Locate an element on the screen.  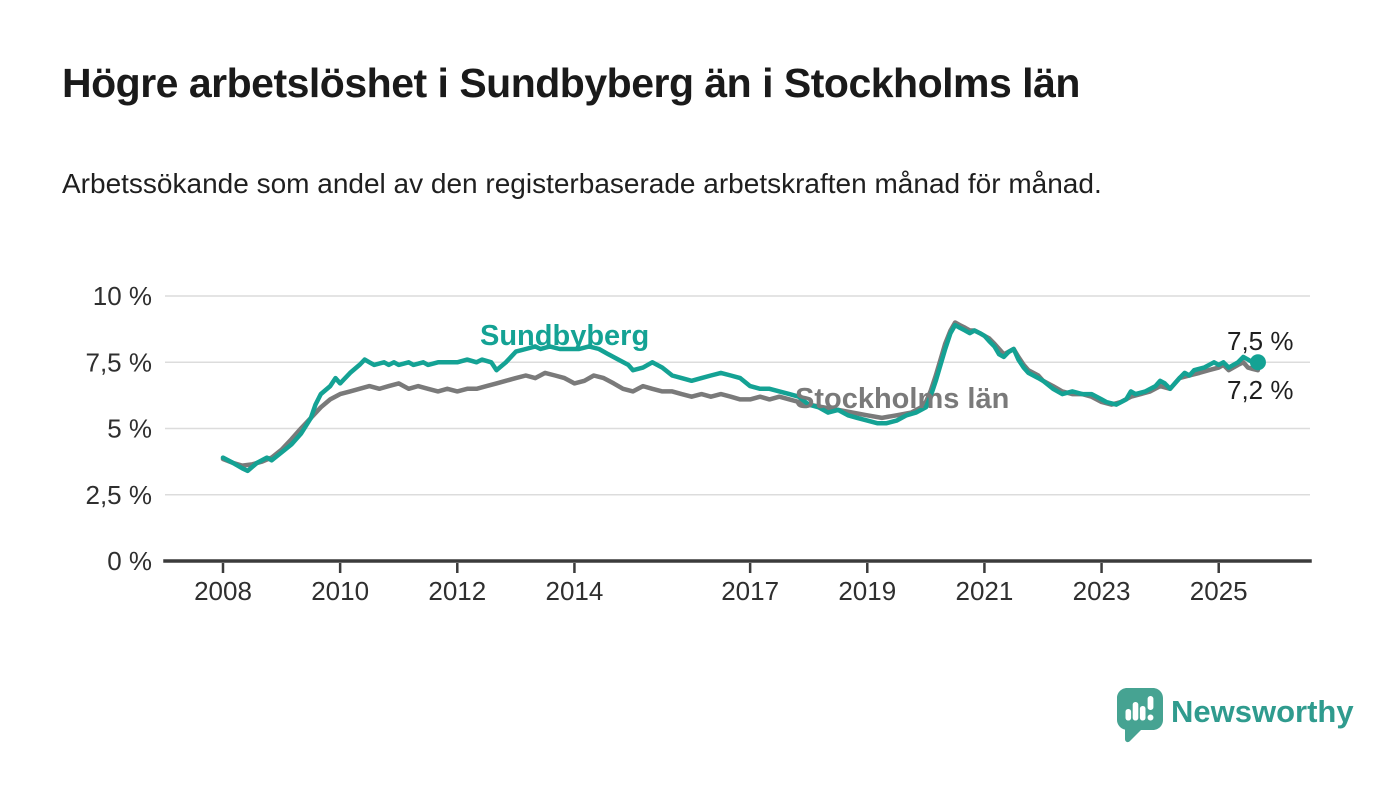
y-axis-tick-label: 7,5 % is located at coordinates (119, 362).